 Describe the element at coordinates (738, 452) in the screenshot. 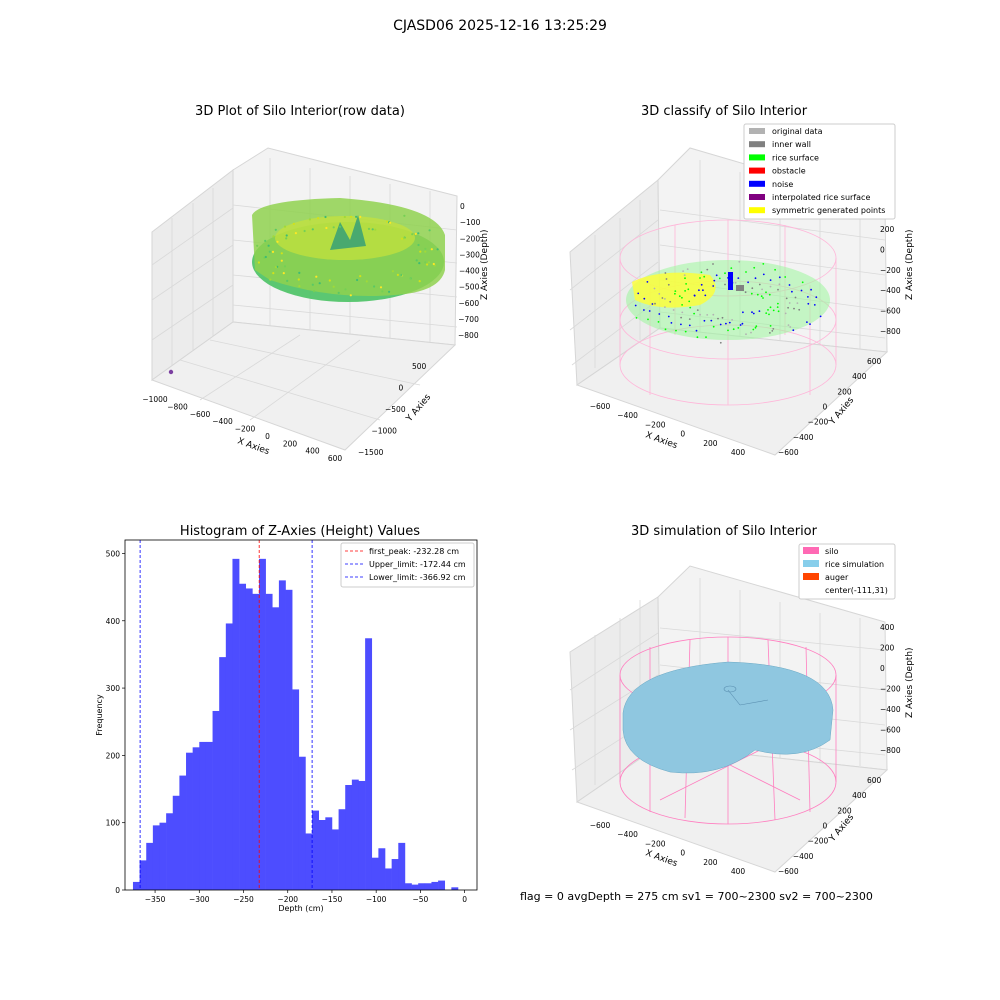

I see `panel2-x-tick: 400` at that location.